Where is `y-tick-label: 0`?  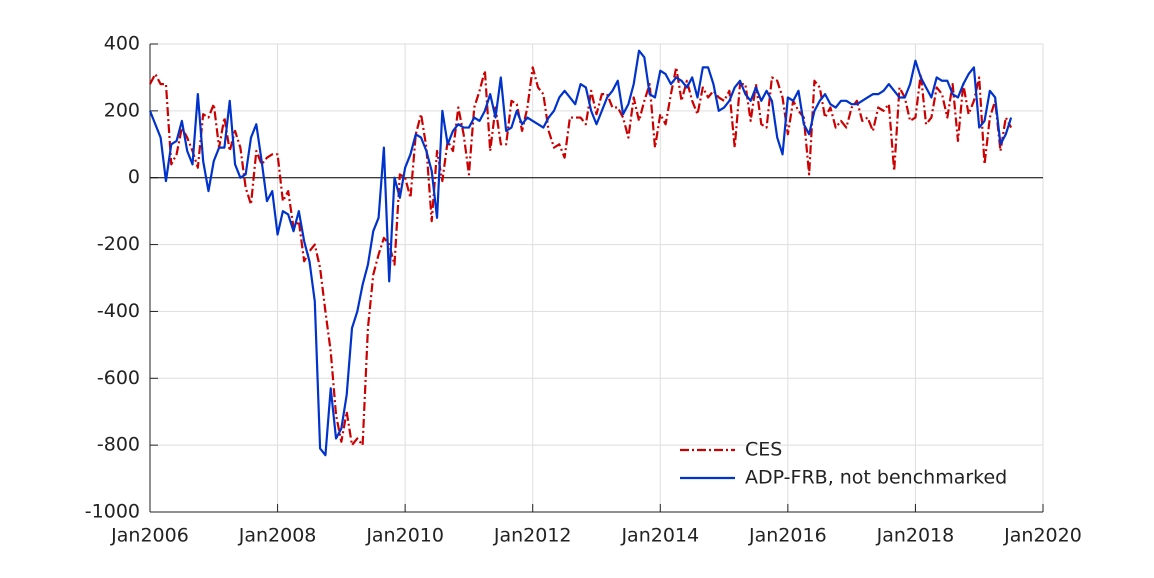
y-tick-label: 0 is located at coordinates (134, 177).